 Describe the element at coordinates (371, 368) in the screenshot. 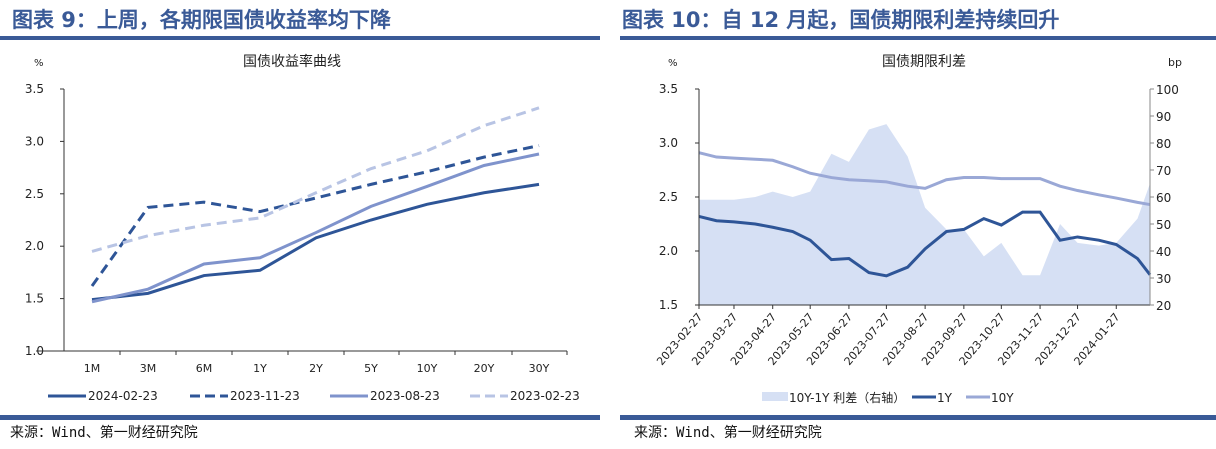

I see `x-tick-label: 5Y` at that location.